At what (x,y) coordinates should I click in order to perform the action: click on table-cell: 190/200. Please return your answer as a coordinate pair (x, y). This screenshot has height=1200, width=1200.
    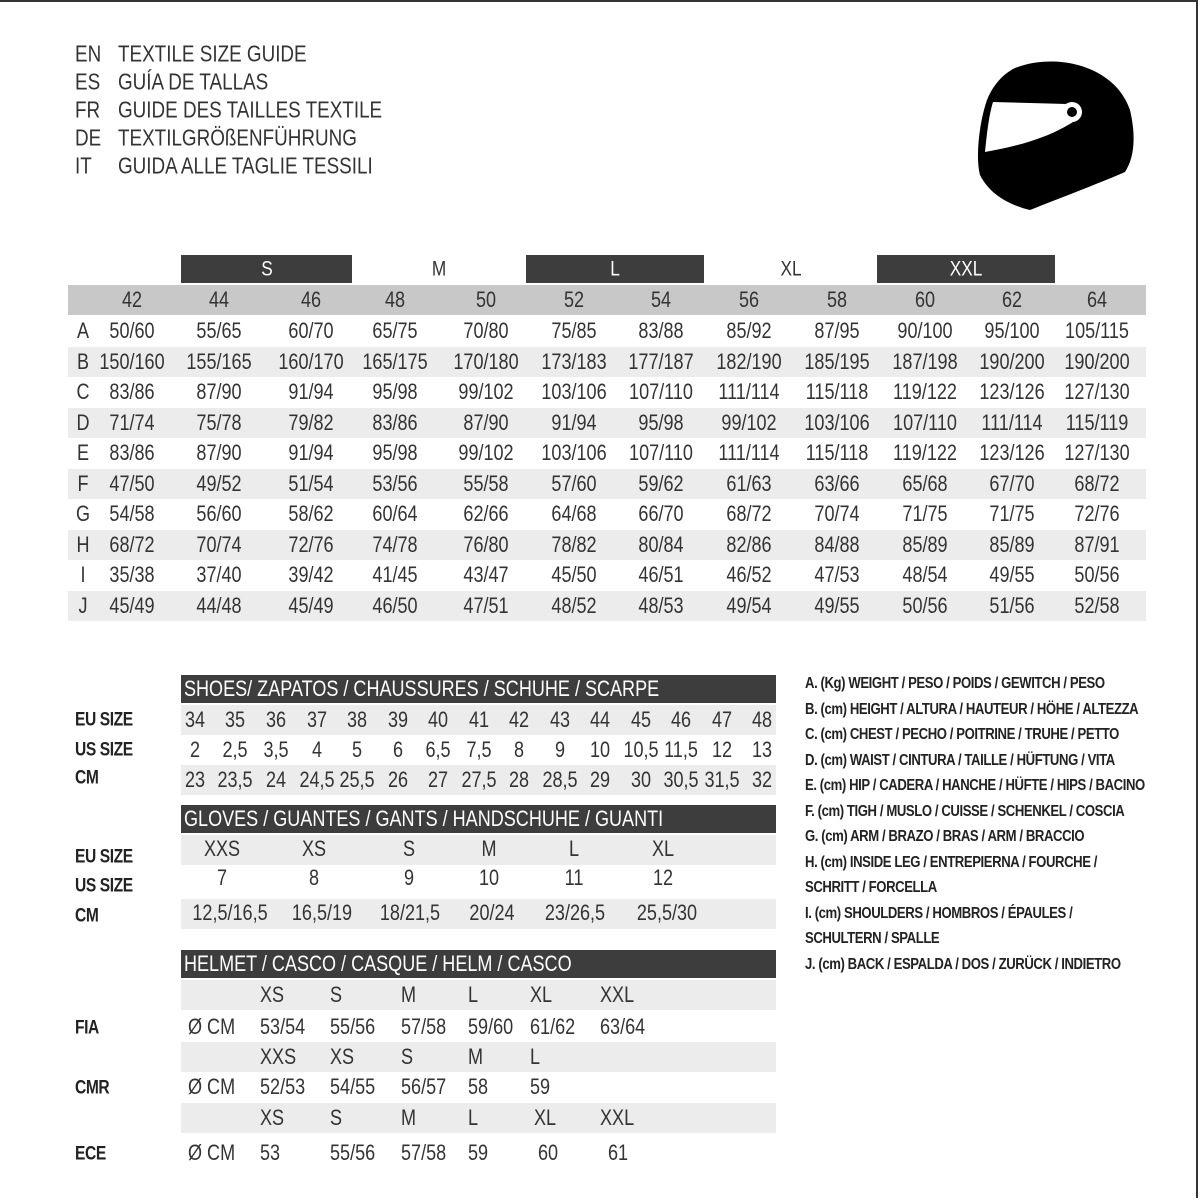
    Looking at the image, I should click on (1012, 361).